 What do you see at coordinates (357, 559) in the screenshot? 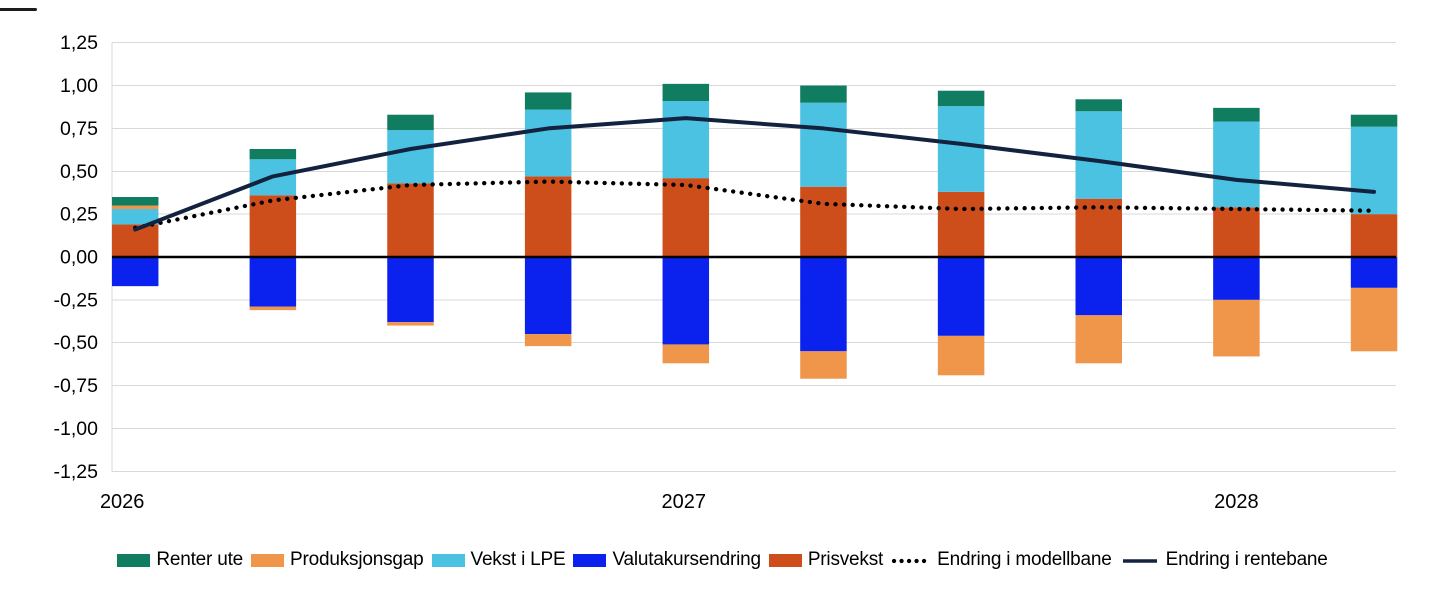
I see `legend-label-produksjonsgap: Produksjonsgap` at bounding box center [357, 559].